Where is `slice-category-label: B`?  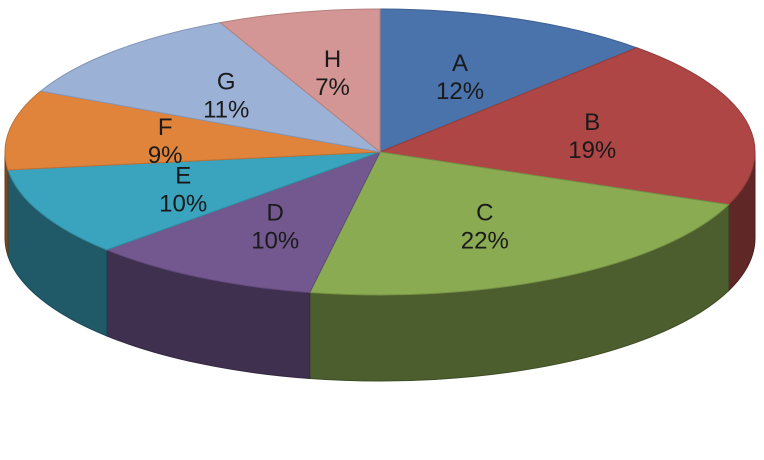
slice-category-label: B is located at coordinates (592, 122).